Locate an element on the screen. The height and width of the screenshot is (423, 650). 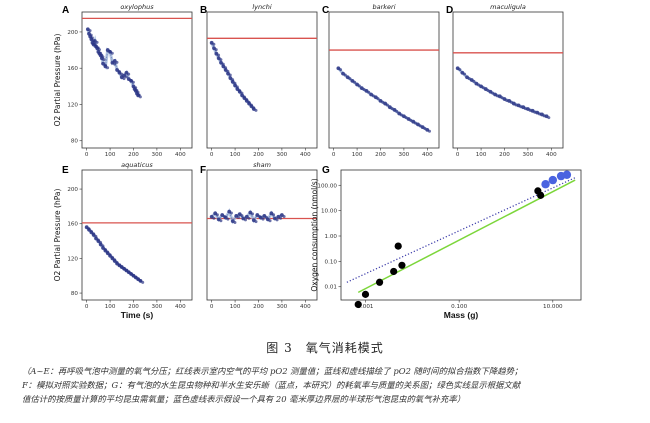
panel-title: oxylophus is located at coordinates (137, 7).